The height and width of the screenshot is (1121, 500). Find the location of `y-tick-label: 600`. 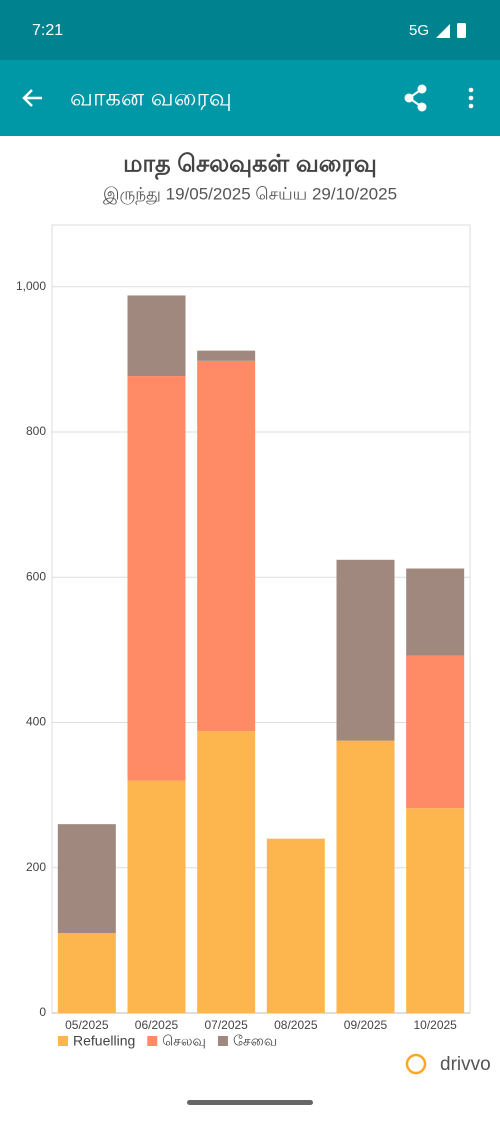

y-tick-label: 600 is located at coordinates (36, 576).